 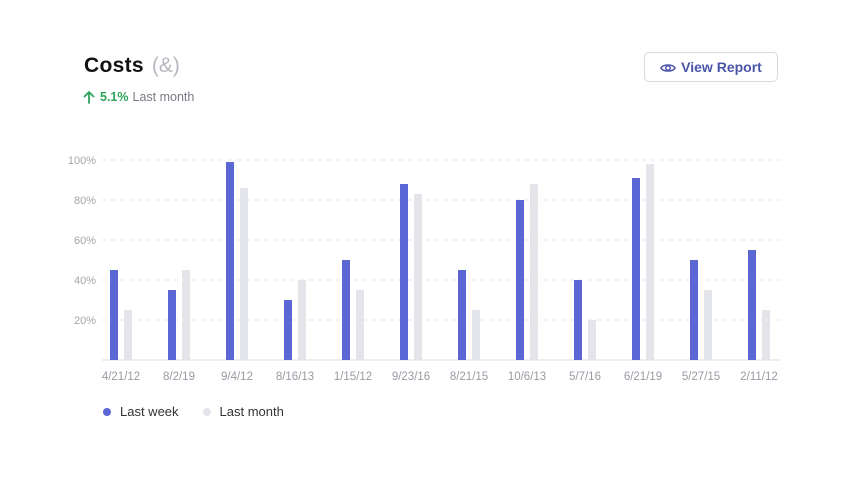 I want to click on delta-label: Last month, so click(x=163, y=97).